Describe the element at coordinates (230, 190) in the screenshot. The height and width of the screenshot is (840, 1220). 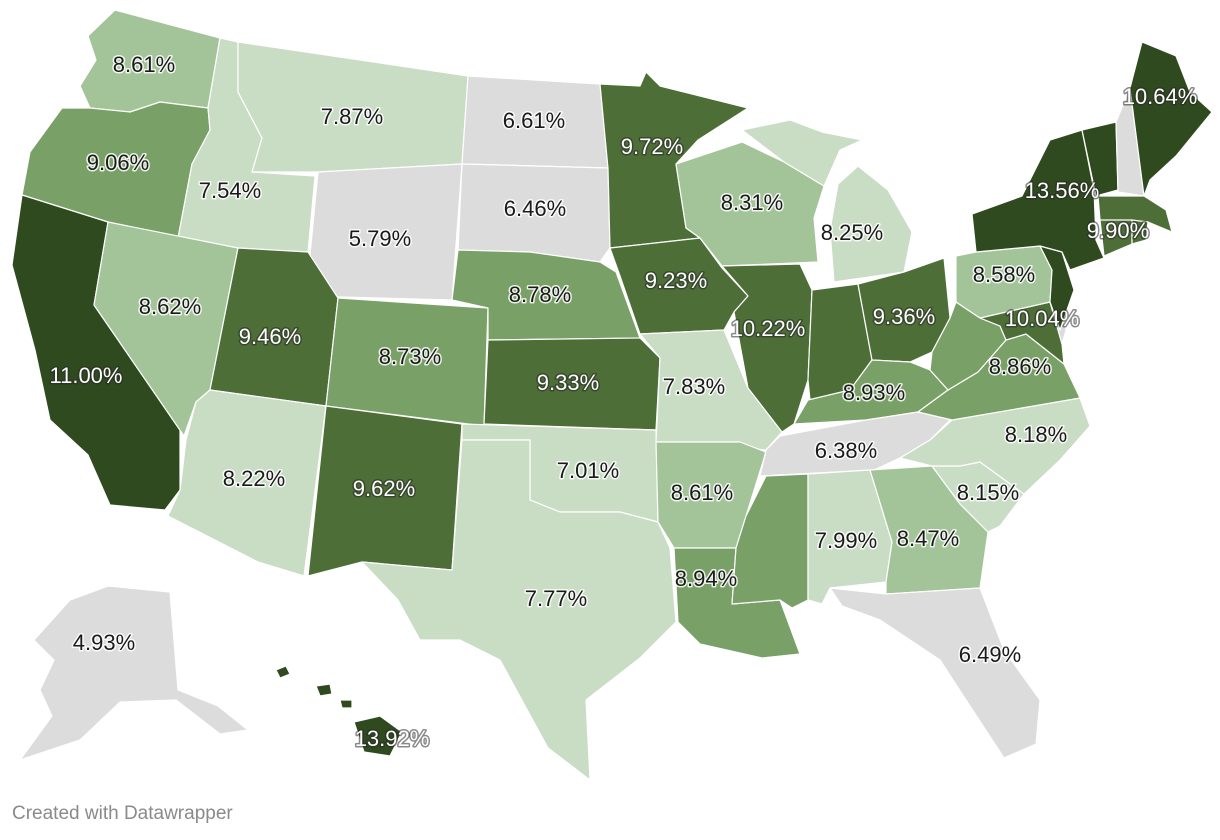
I see `value-label-ID: 7.54%` at that location.